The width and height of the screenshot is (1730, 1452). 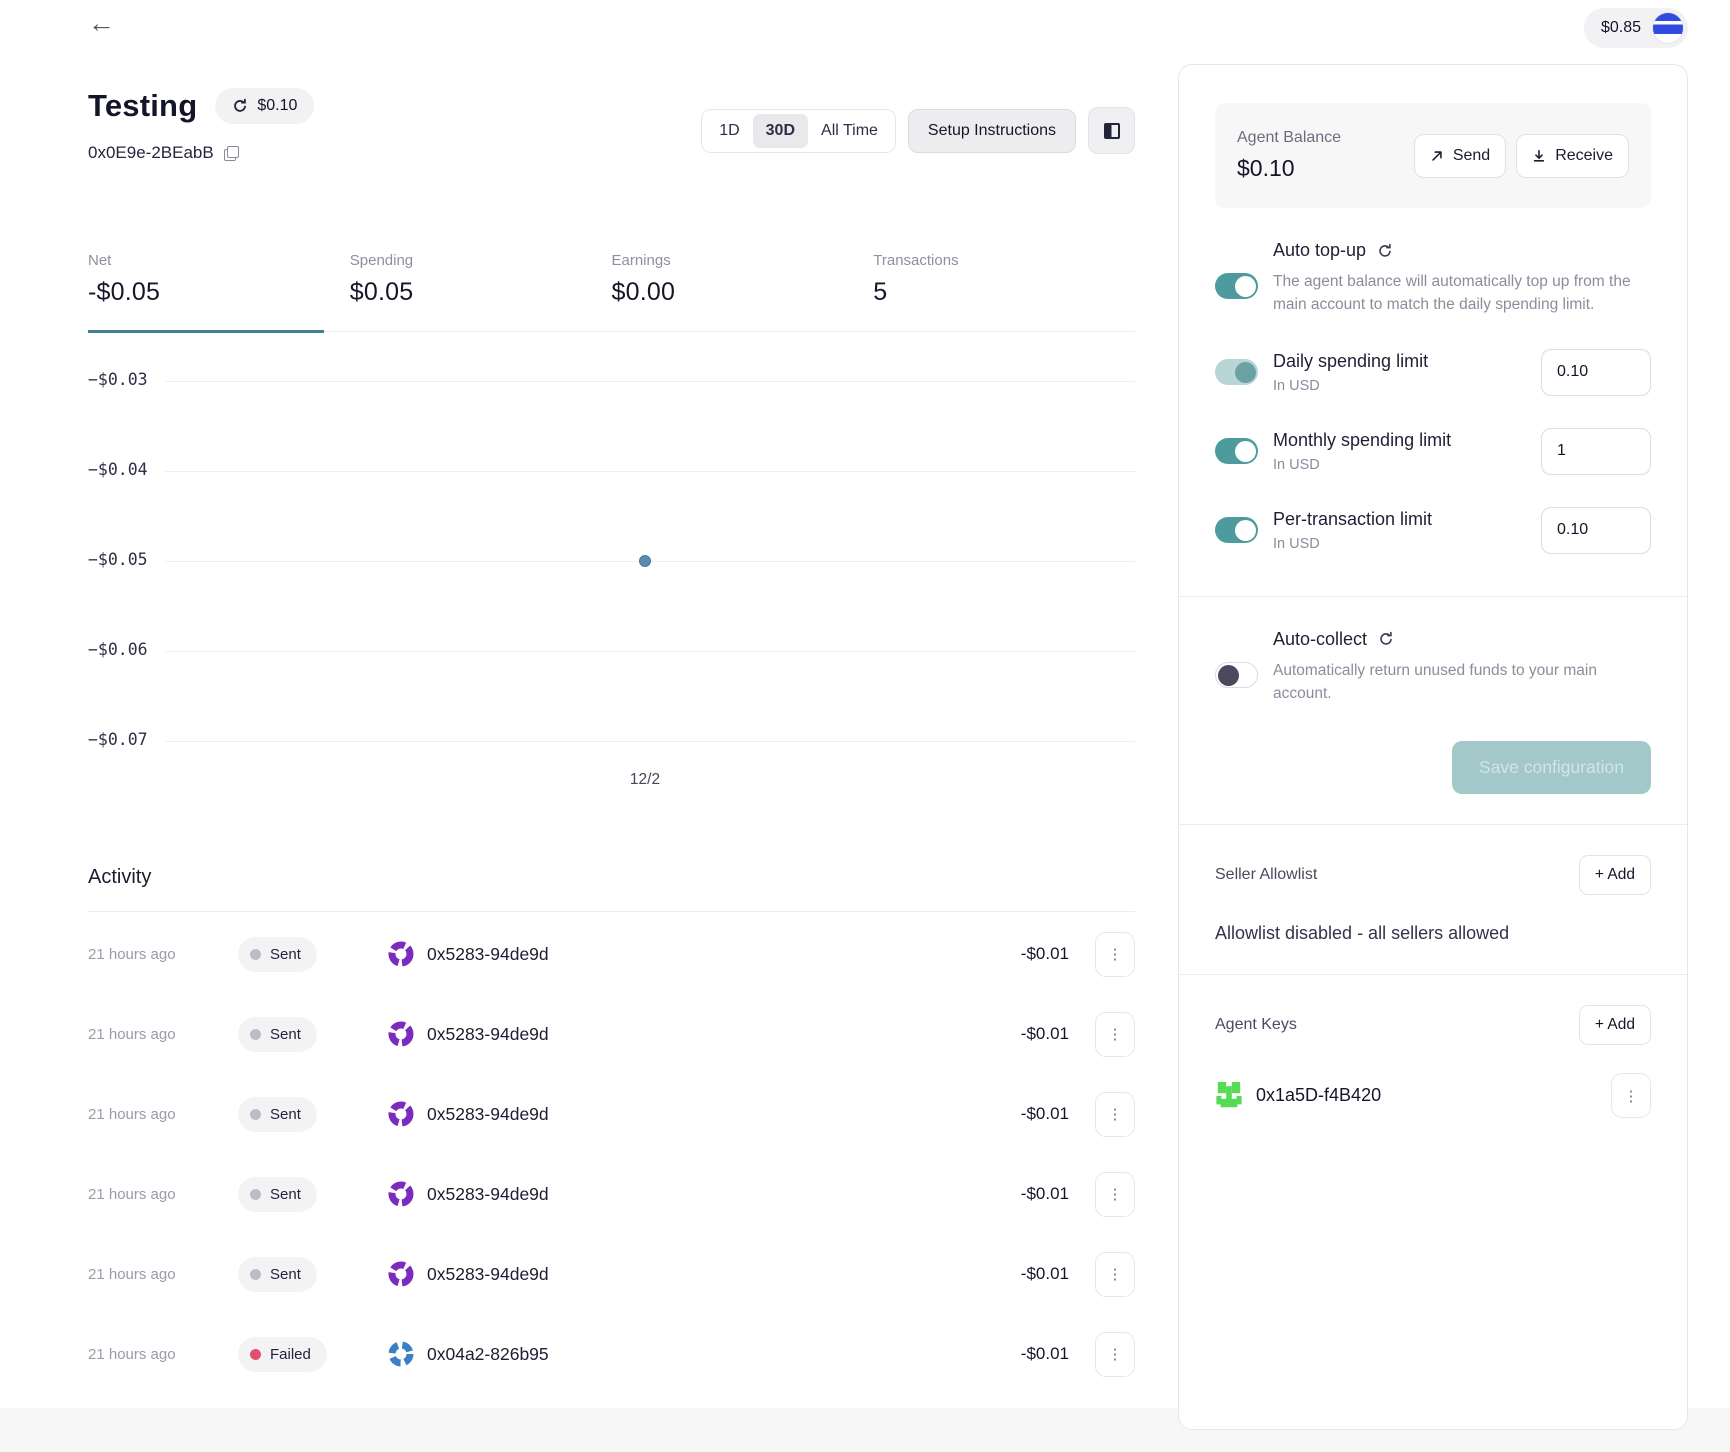 I want to click on tab-net: Net -$0.05, so click(x=219, y=292).